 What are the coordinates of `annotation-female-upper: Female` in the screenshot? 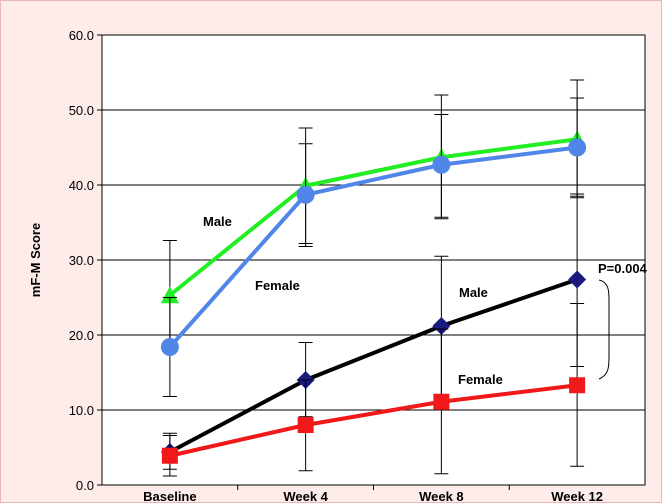 It's located at (277, 285).